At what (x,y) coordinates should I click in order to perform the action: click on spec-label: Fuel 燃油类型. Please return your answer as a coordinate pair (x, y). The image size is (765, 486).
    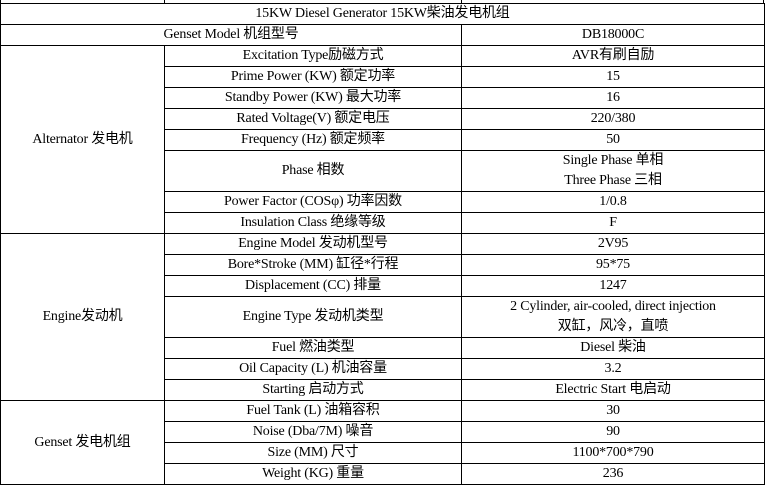
    Looking at the image, I should click on (313, 348).